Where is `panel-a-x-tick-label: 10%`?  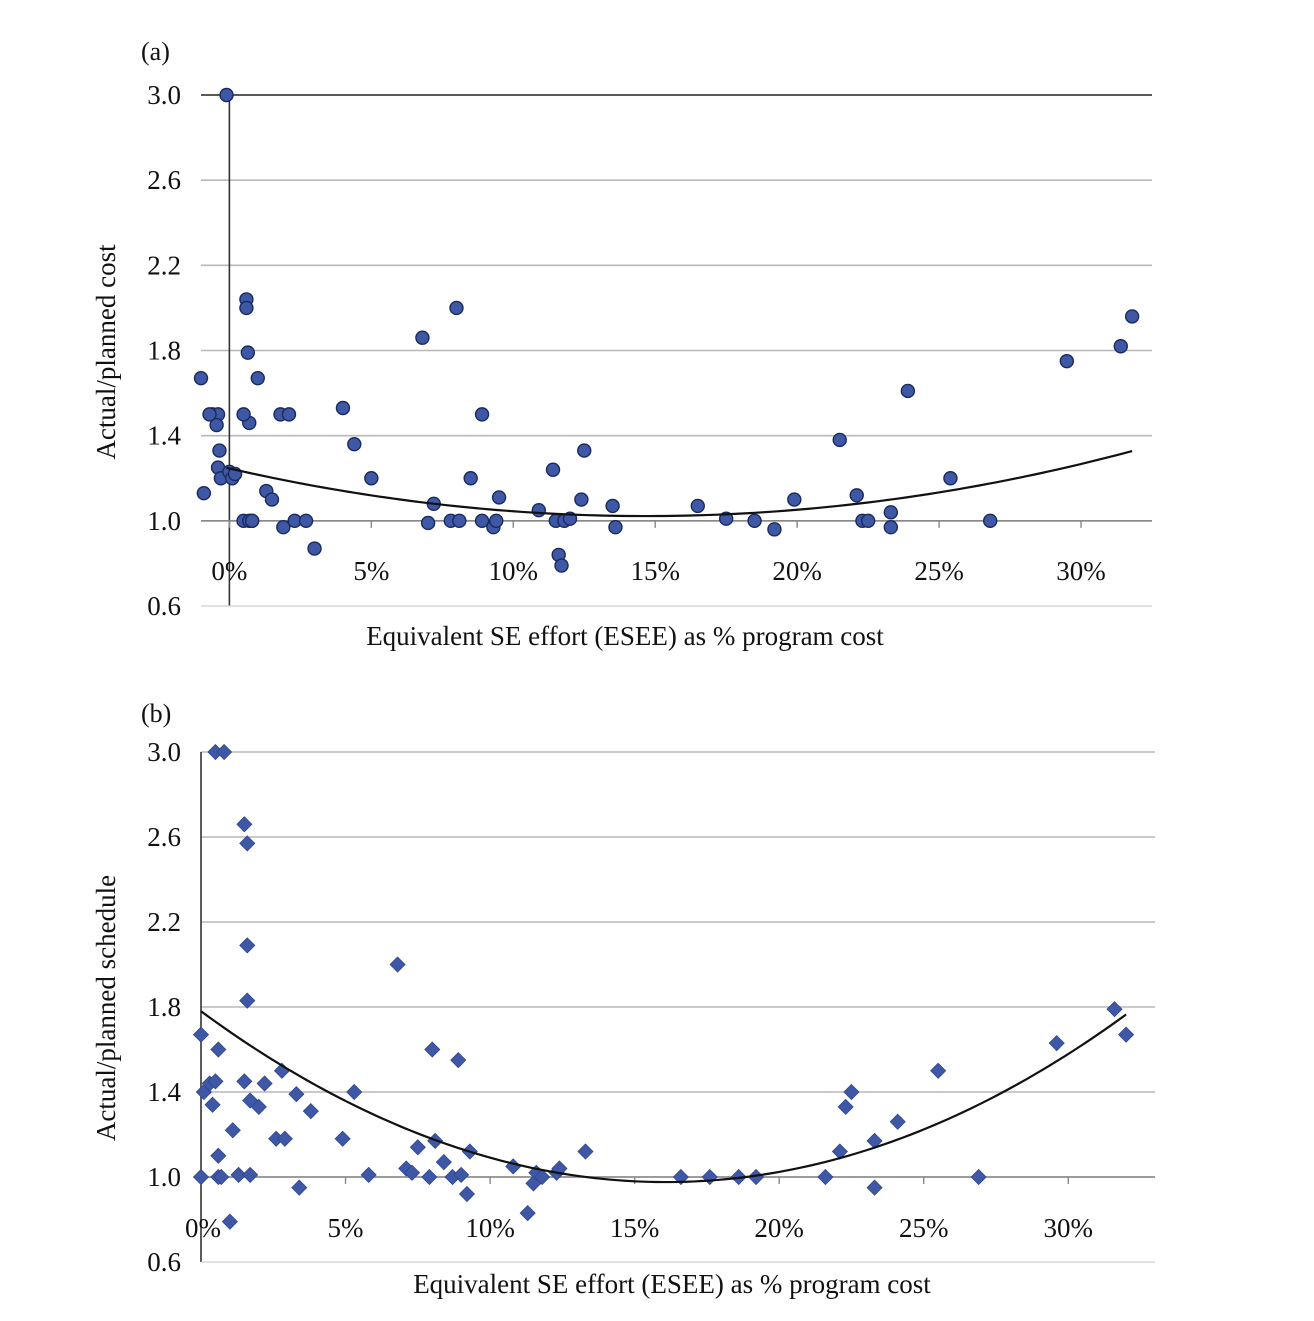
panel-a-x-tick-label: 10% is located at coordinates (514, 571).